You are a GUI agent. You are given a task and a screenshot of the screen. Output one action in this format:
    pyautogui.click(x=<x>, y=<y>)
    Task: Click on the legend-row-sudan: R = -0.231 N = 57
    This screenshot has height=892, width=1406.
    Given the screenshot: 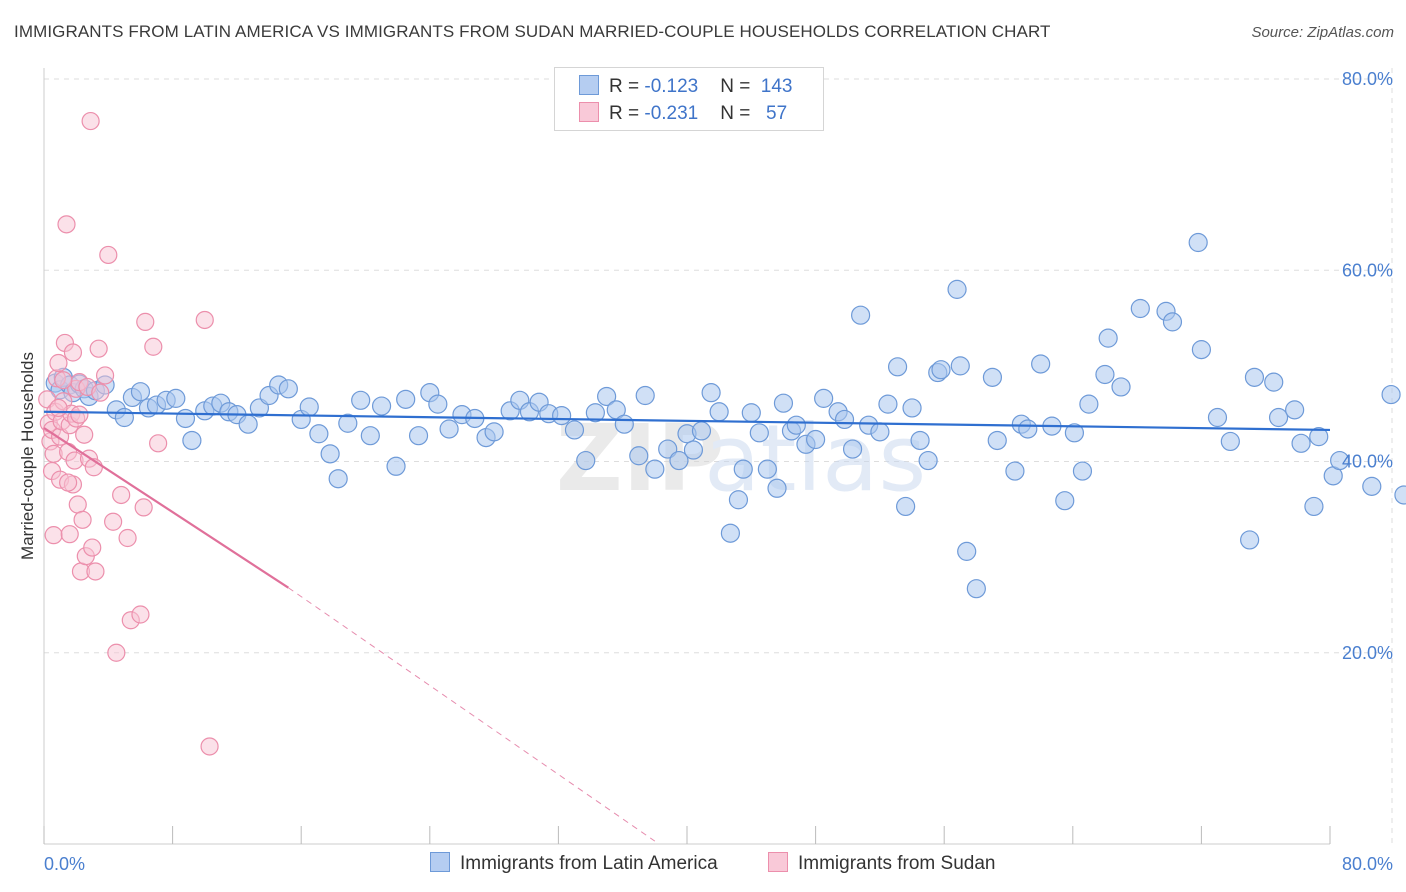 What is the action you would take?
    pyautogui.click(x=688, y=114)
    